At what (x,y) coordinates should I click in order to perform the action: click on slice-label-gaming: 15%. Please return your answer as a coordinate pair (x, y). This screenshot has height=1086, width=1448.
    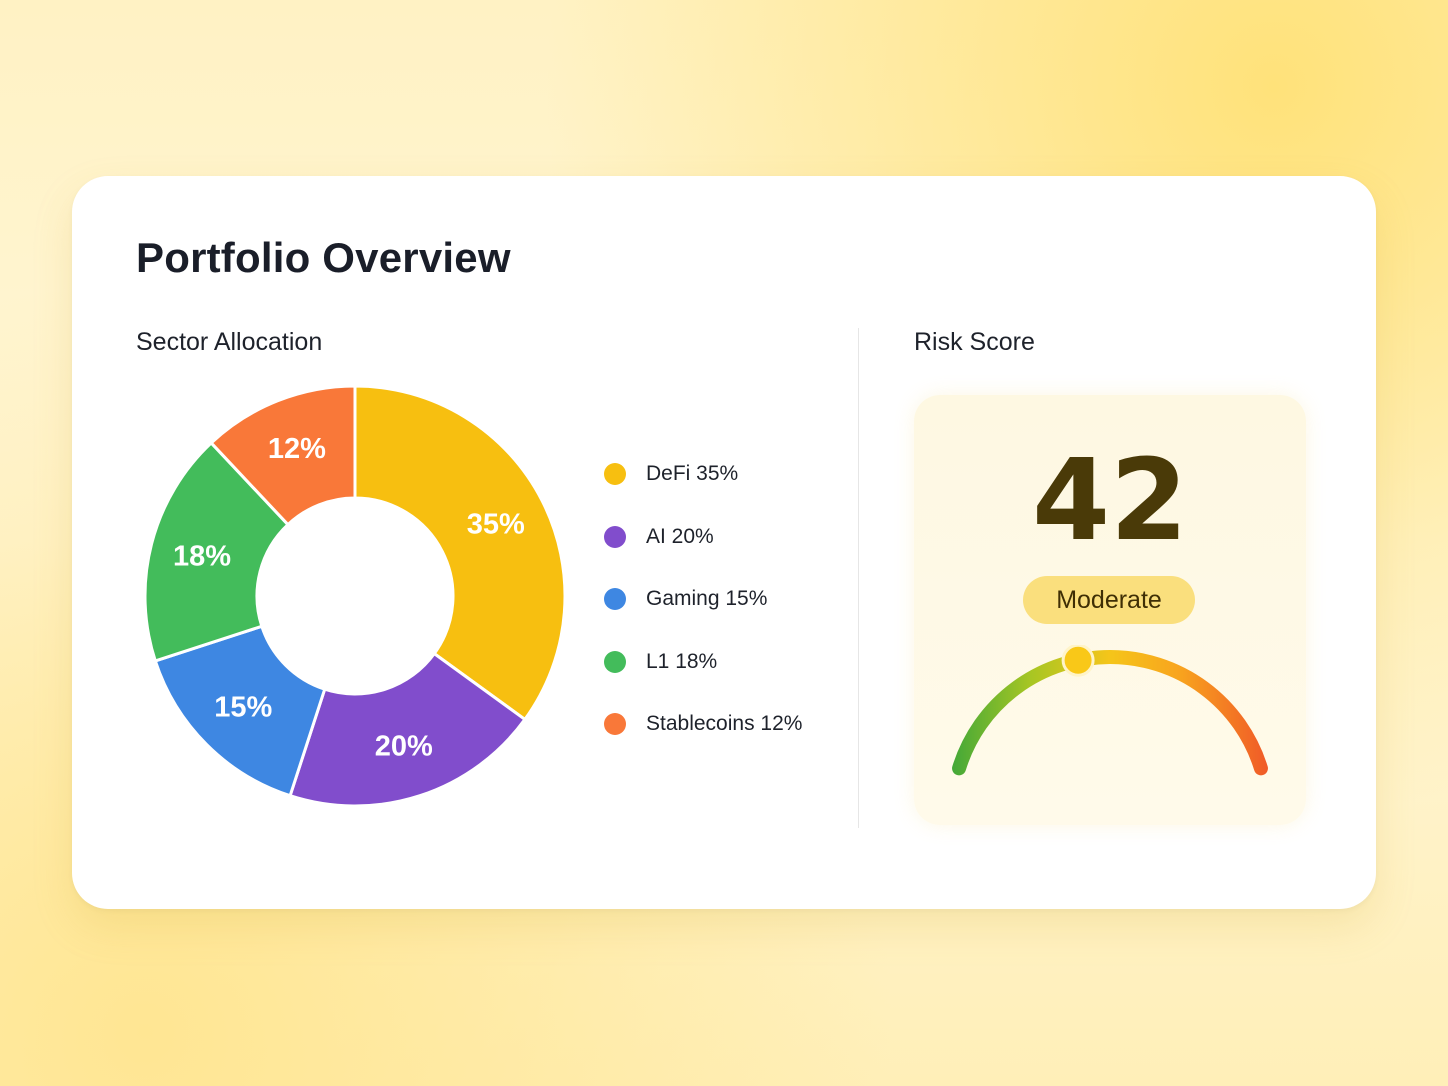
    Looking at the image, I should click on (243, 708).